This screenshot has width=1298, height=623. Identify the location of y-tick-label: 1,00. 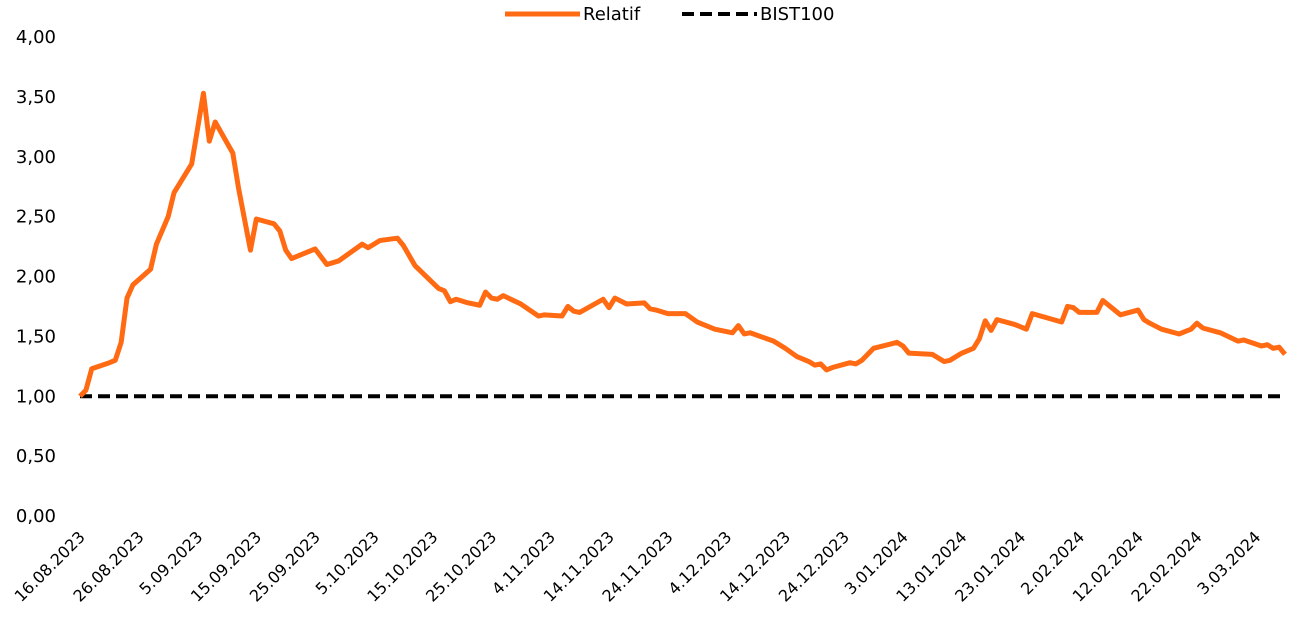
(36, 396).